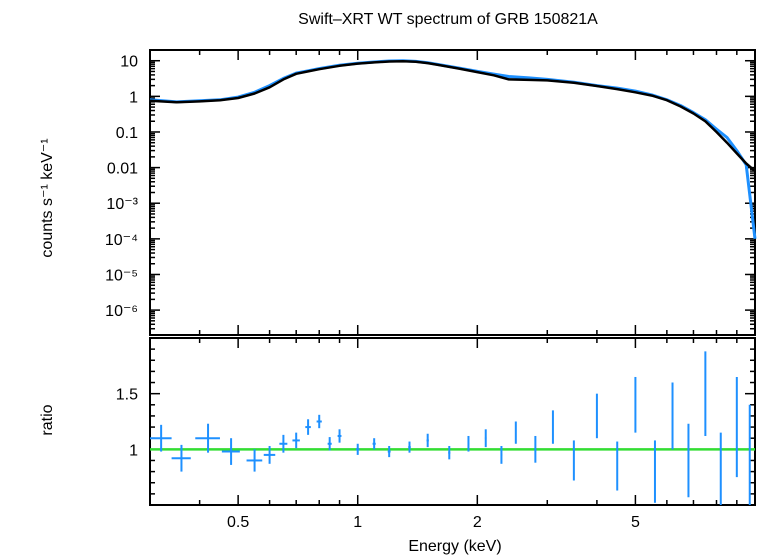 Image resolution: width=758 pixels, height=556 pixels. Describe the element at coordinates (121, 311) in the screenshot. I see `spectrum-y-tick-label: 10⁻⁶` at that location.